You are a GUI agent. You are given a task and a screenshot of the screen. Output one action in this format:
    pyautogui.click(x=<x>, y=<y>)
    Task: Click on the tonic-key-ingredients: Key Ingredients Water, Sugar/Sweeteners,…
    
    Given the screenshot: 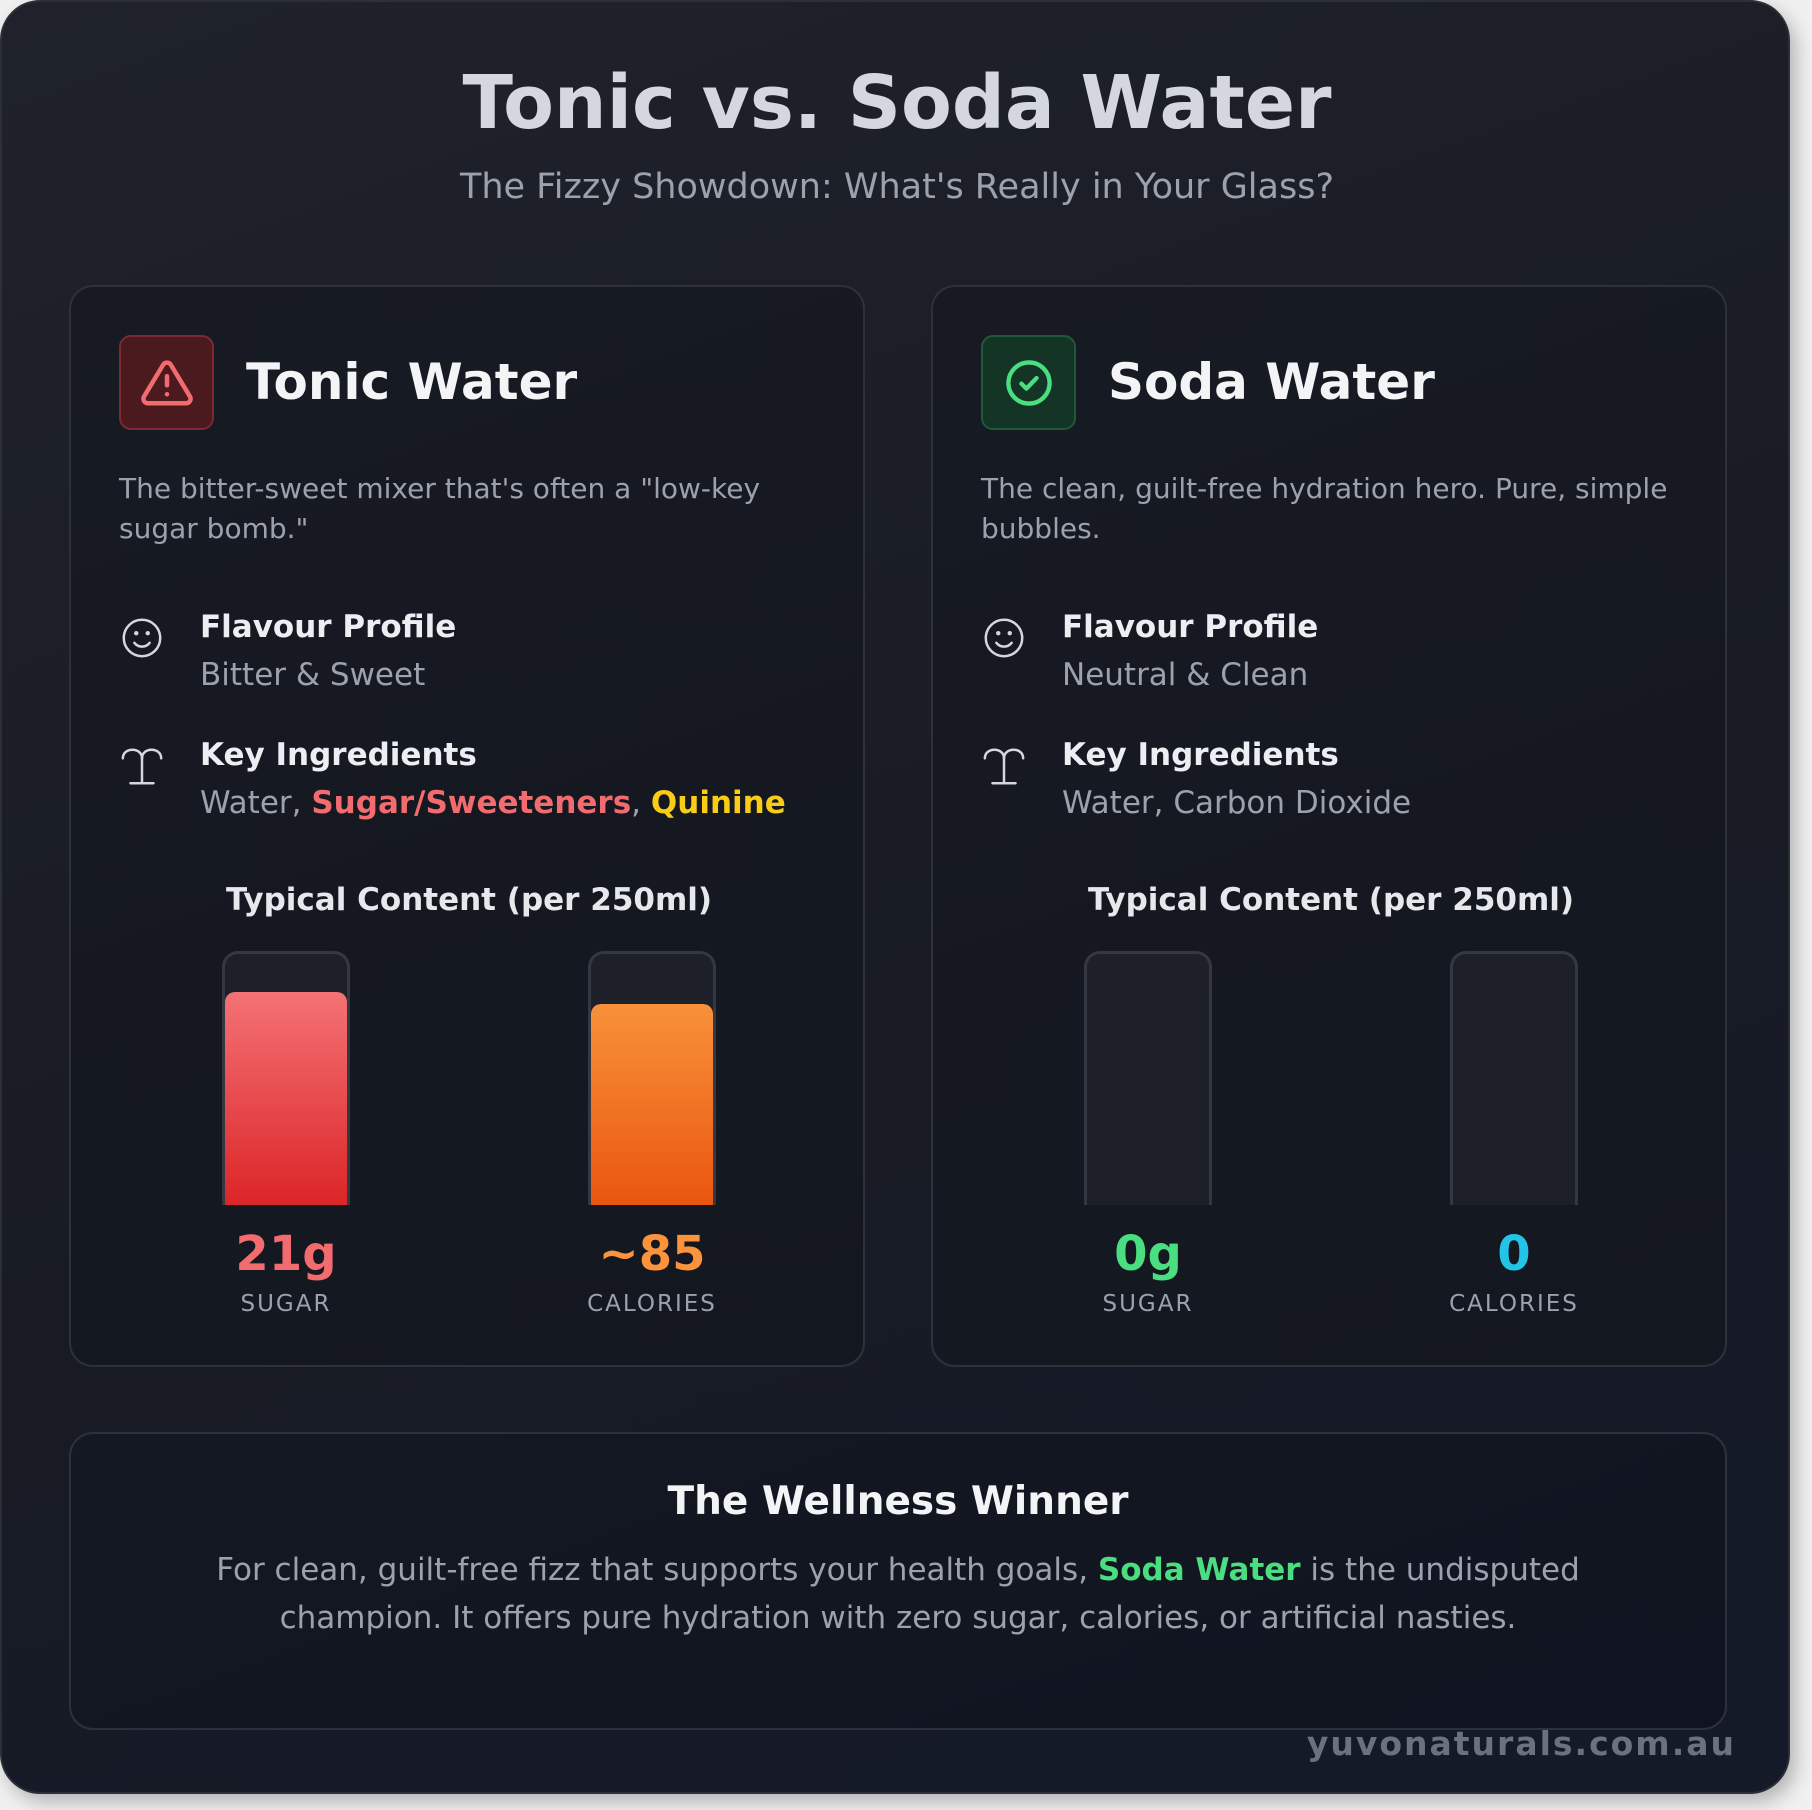 What is the action you would take?
    pyautogui.click(x=479, y=787)
    